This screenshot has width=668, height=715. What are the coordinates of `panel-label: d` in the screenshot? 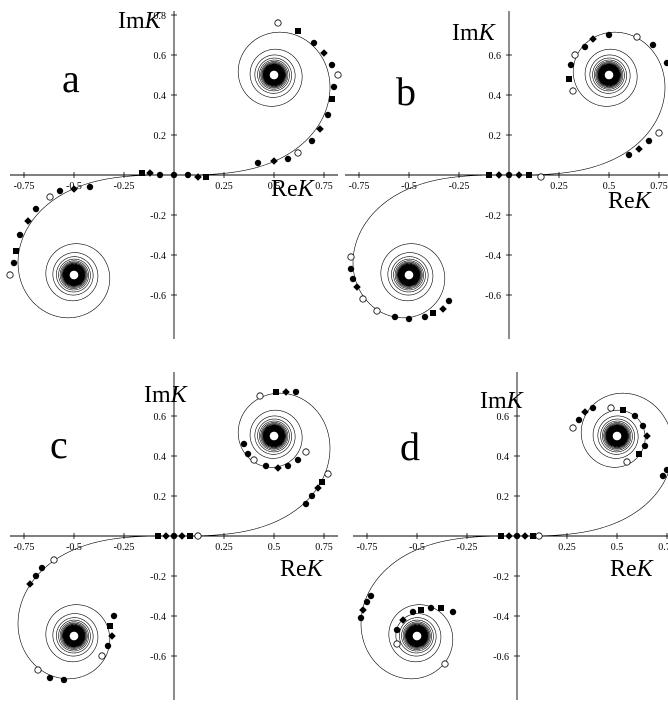 It's located at (410, 446).